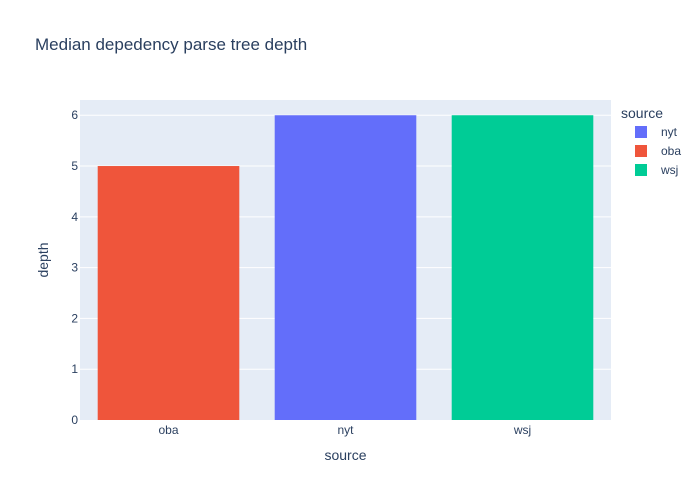  I want to click on x-axis-ticks: oba nyt wsj, so click(344, 430).